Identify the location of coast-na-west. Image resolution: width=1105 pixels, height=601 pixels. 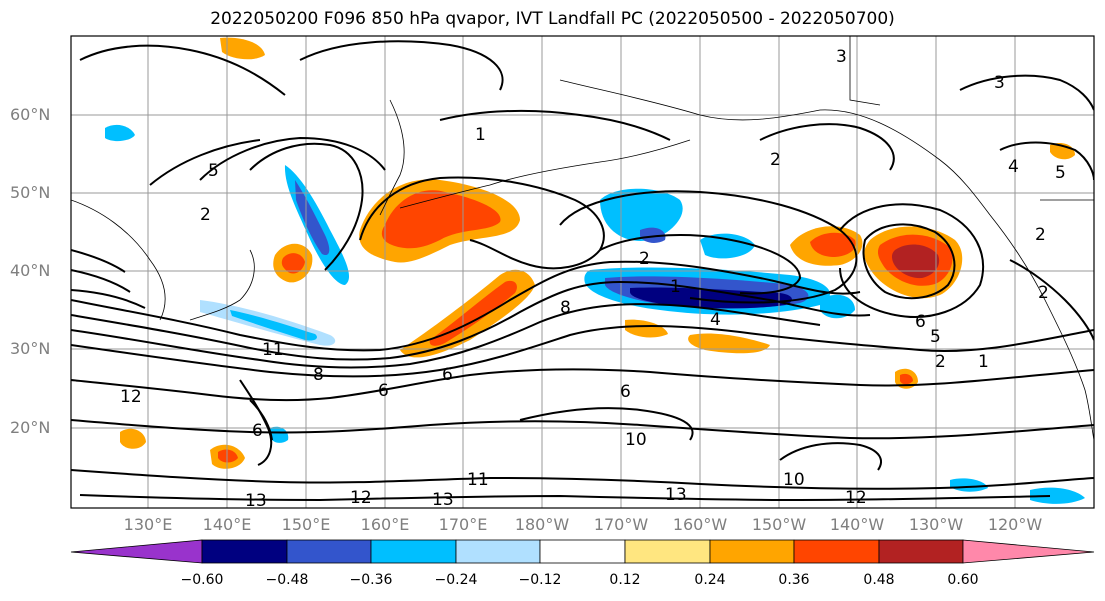
(1041, 327).